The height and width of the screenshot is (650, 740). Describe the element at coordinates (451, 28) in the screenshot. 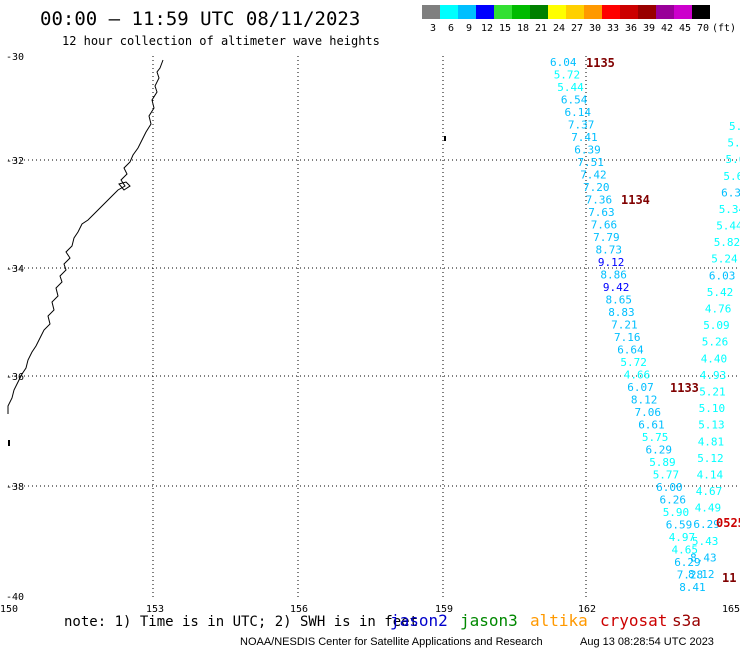

I see `legend-label: 6` at that location.